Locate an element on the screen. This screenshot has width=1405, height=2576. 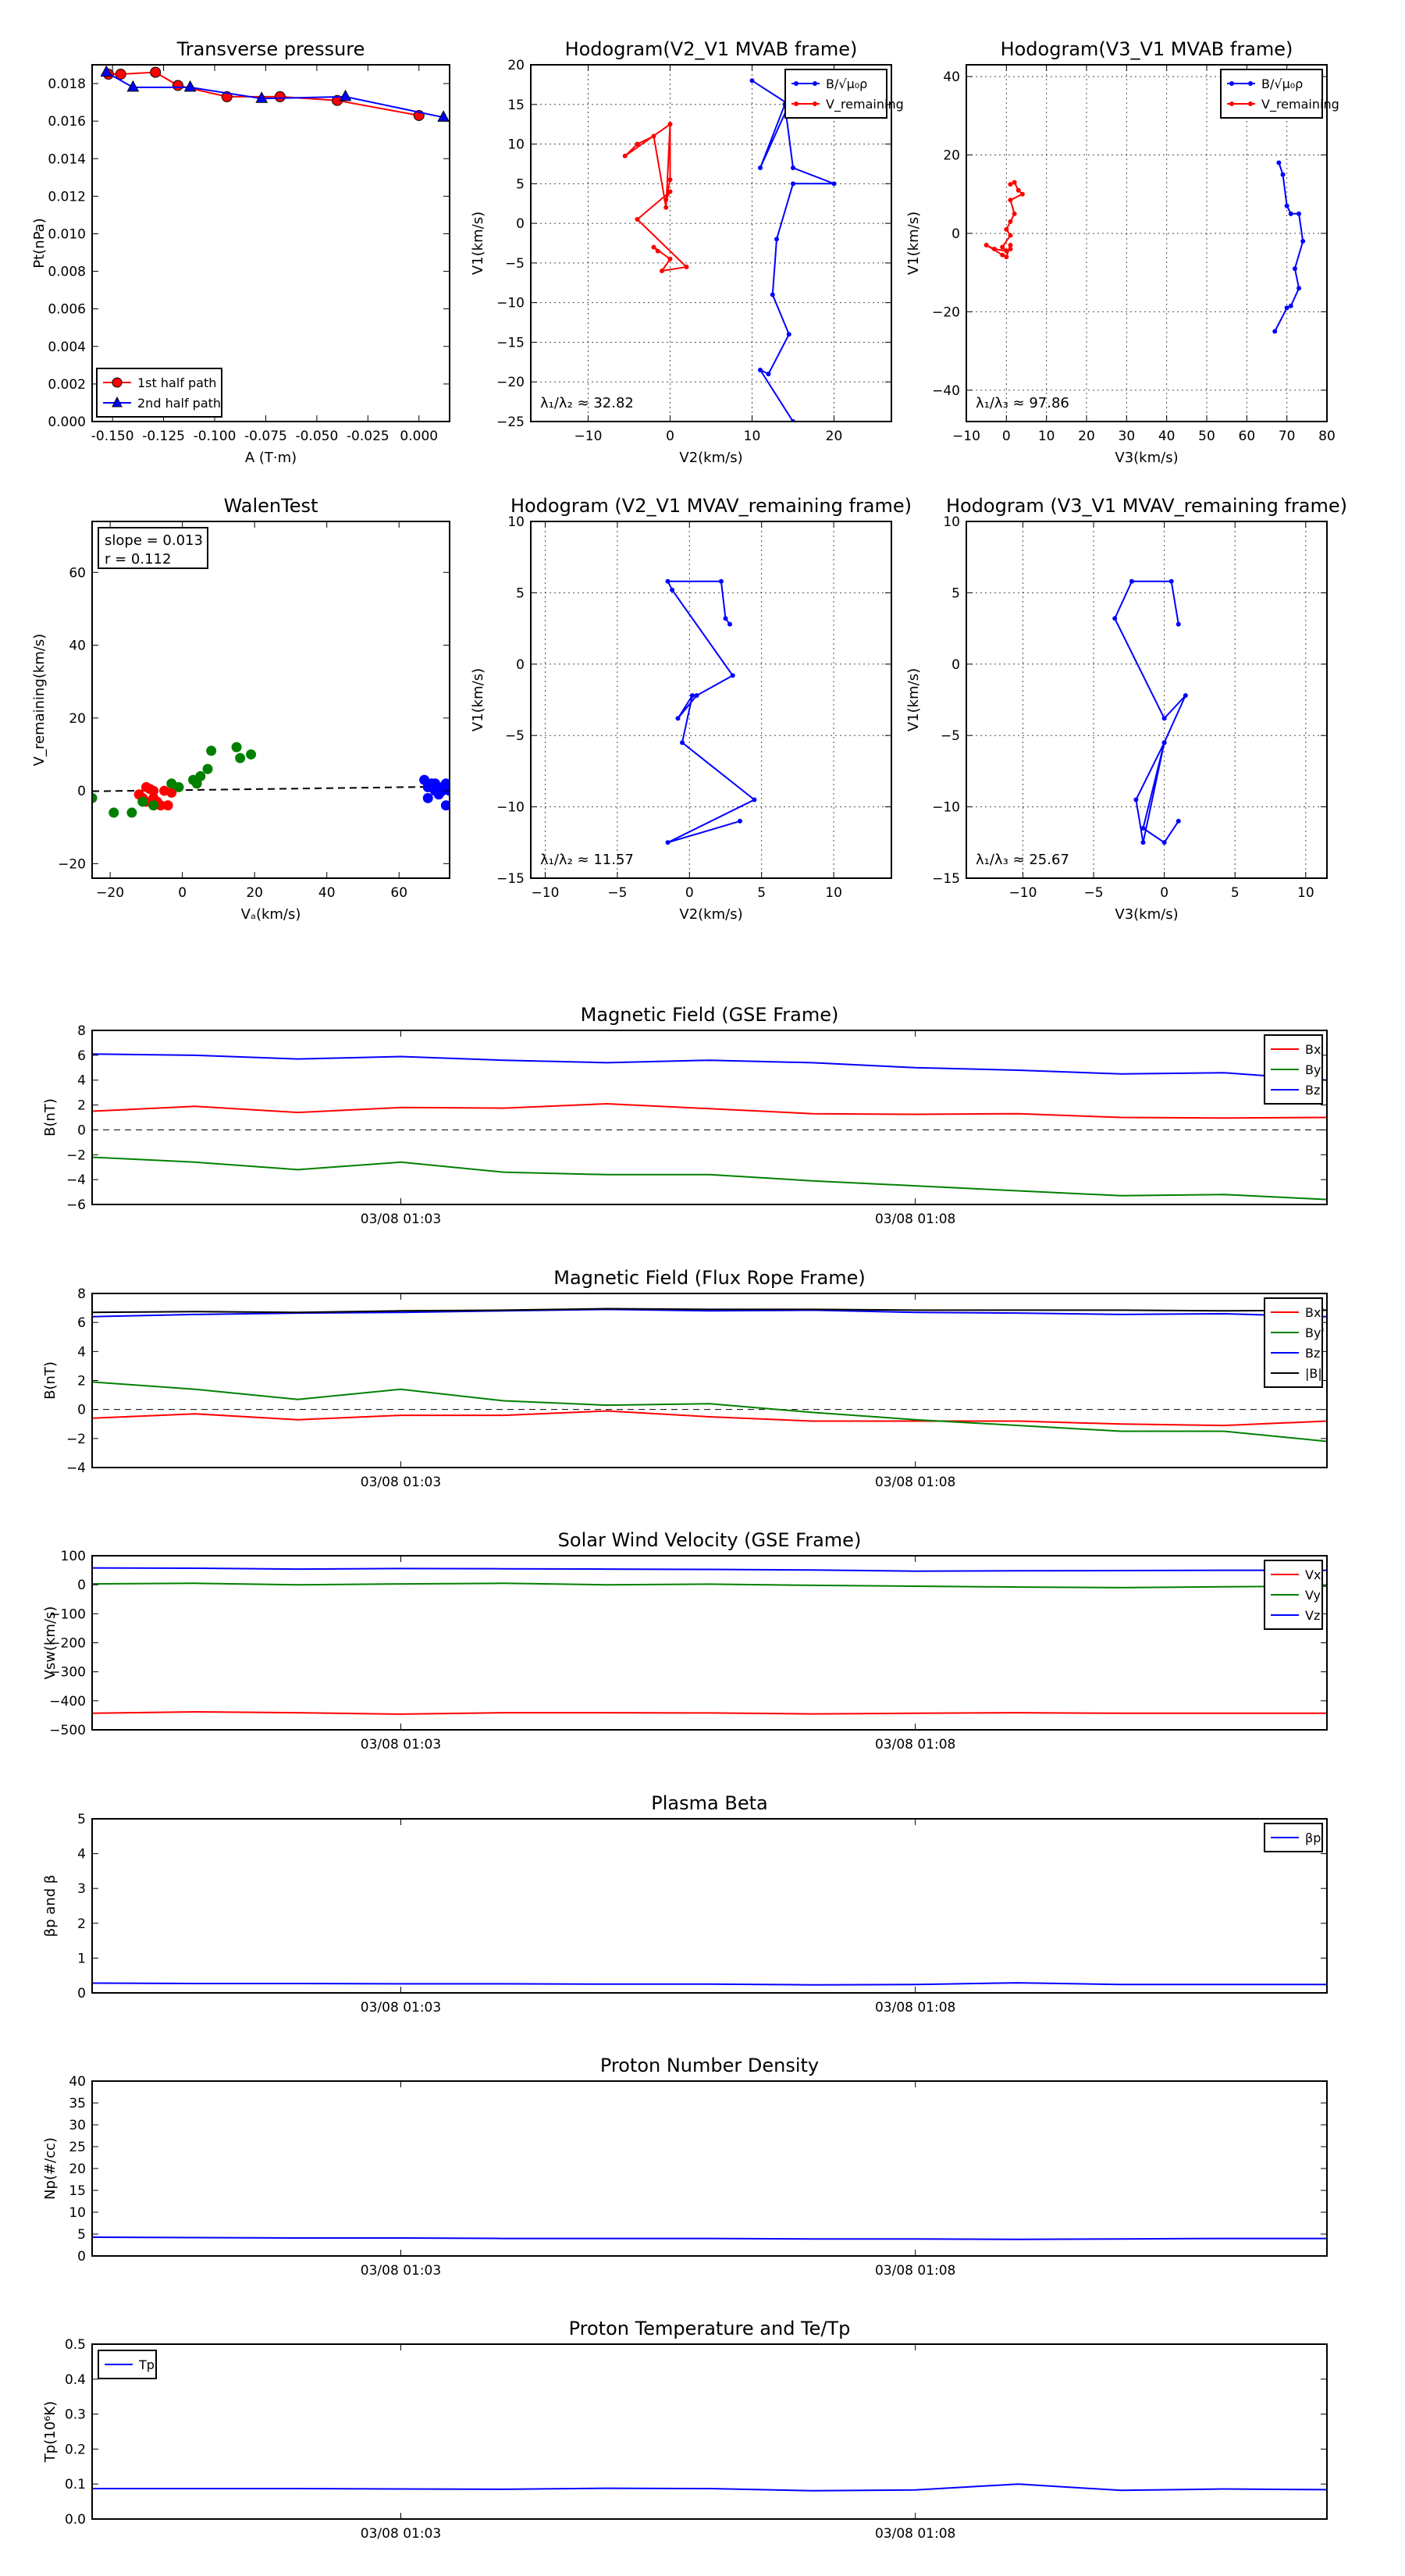
y-tick-label: −40 is located at coordinates (946, 391).